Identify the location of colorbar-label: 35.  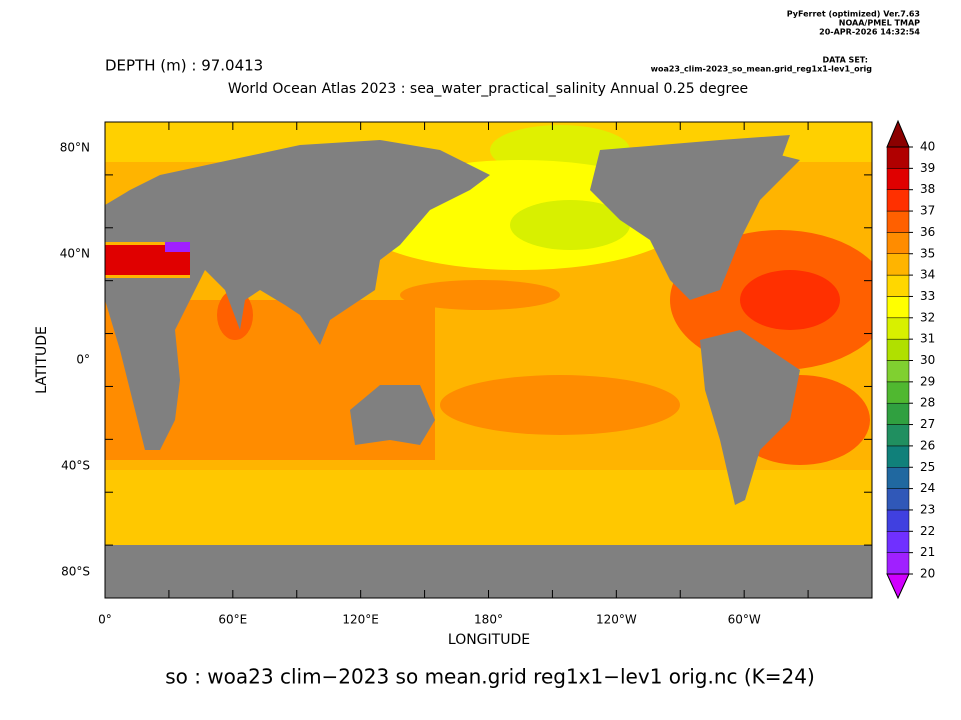
(927, 253).